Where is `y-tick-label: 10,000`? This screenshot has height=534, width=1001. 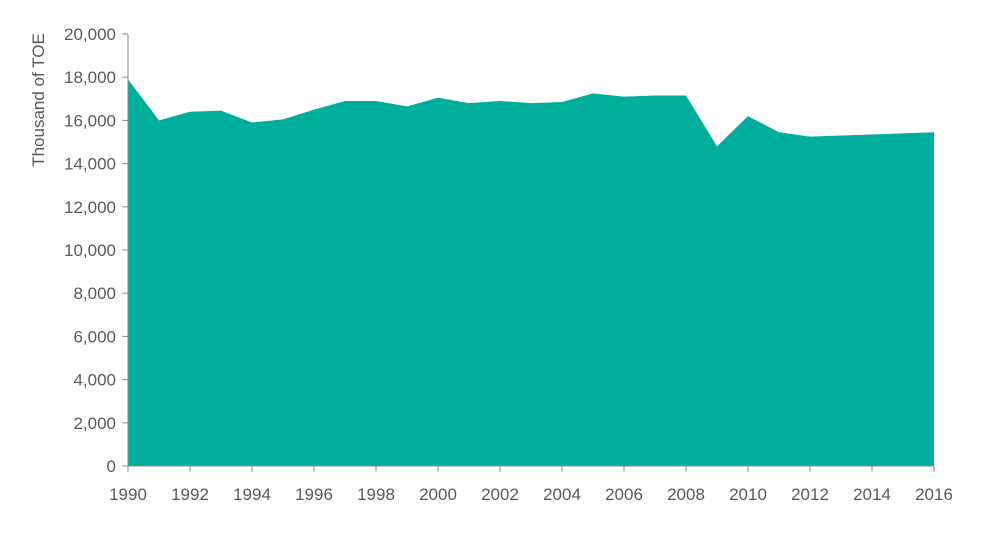 y-tick-label: 10,000 is located at coordinates (90, 250).